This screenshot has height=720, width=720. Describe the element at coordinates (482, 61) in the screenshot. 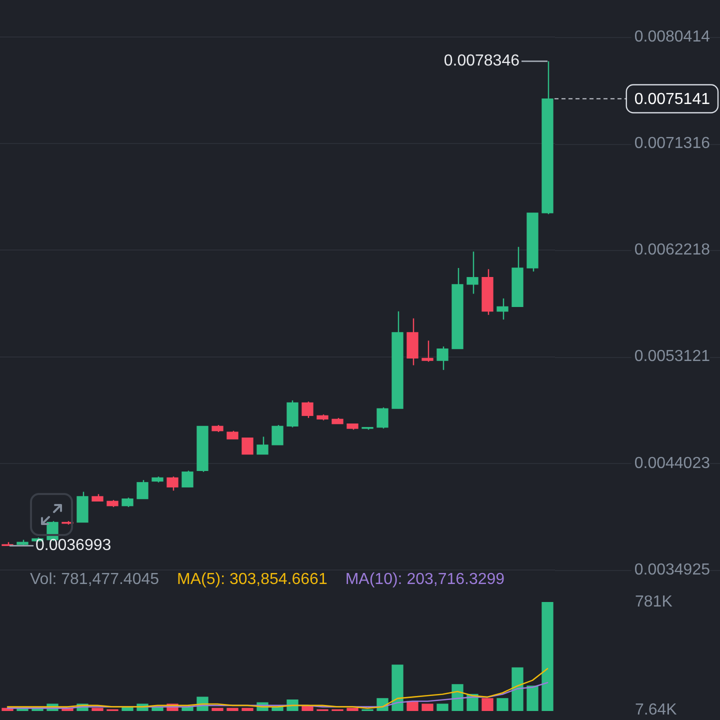

I see `annotation: 0.0078346` at that location.